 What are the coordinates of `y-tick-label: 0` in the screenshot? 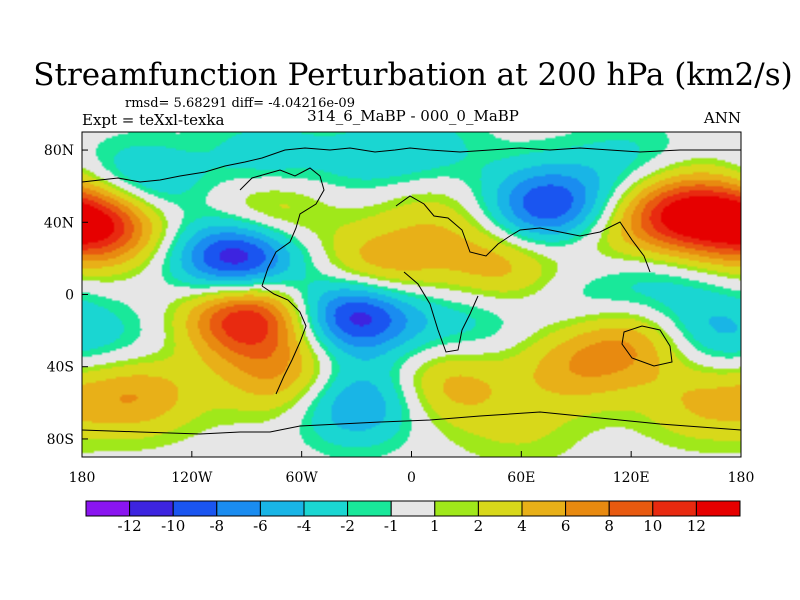 It's located at (69, 296).